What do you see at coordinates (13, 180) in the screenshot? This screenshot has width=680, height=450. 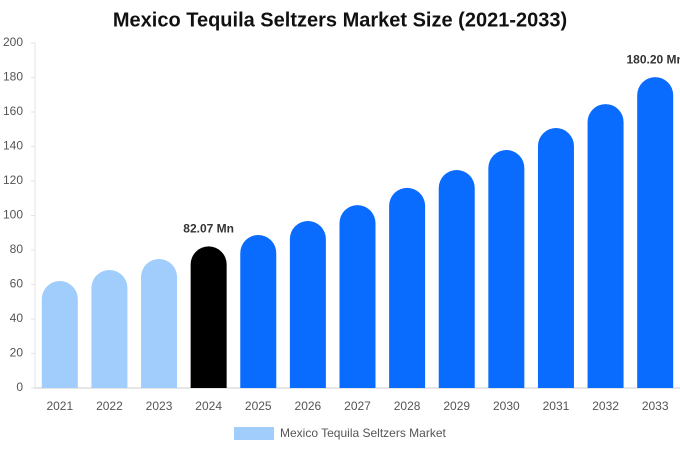 I see `y-tick-label: 120` at bounding box center [13, 180].